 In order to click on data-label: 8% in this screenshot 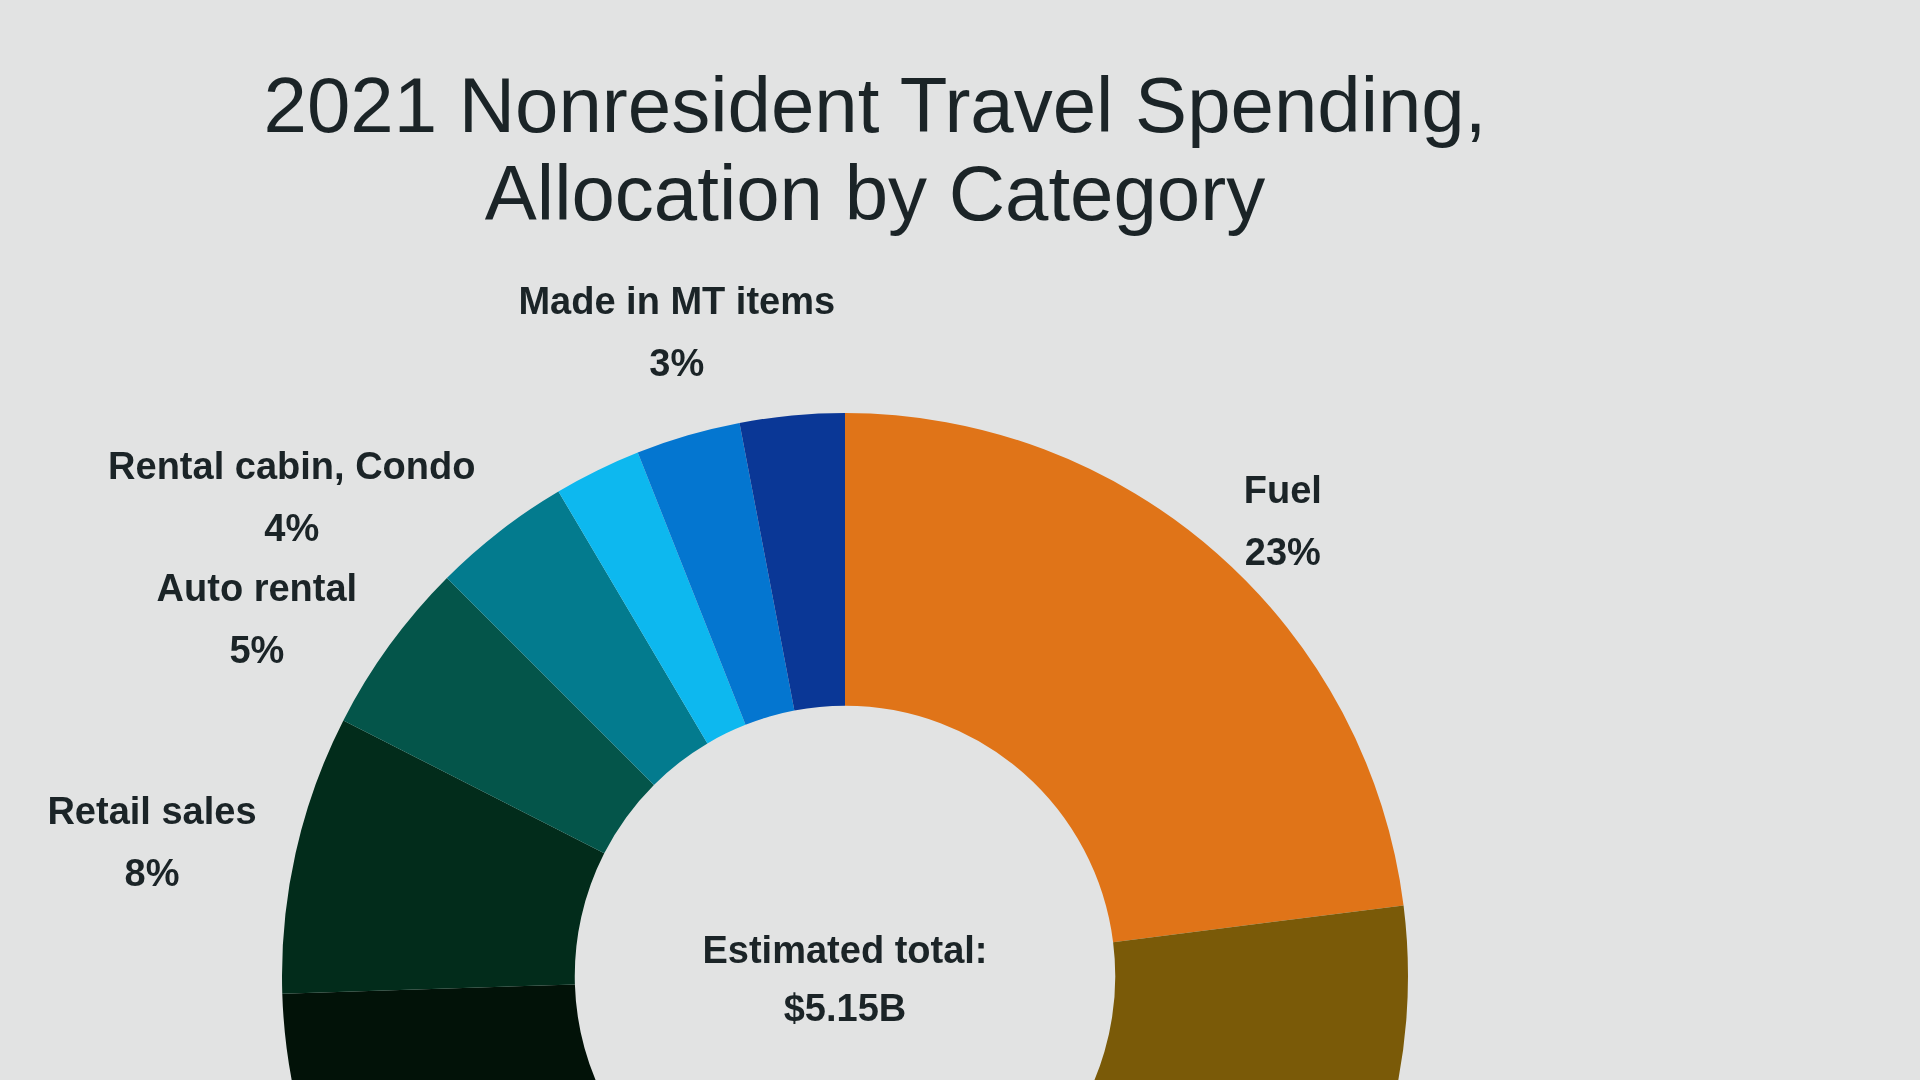, I will do `click(152, 872)`.